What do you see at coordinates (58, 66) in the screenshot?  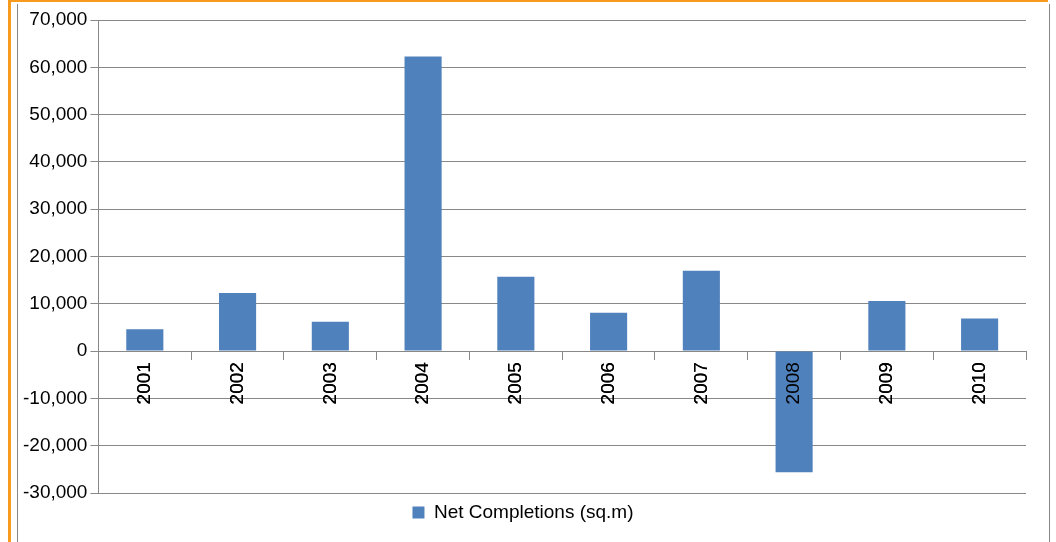 I see `y-tick-label: 60,000` at bounding box center [58, 66].